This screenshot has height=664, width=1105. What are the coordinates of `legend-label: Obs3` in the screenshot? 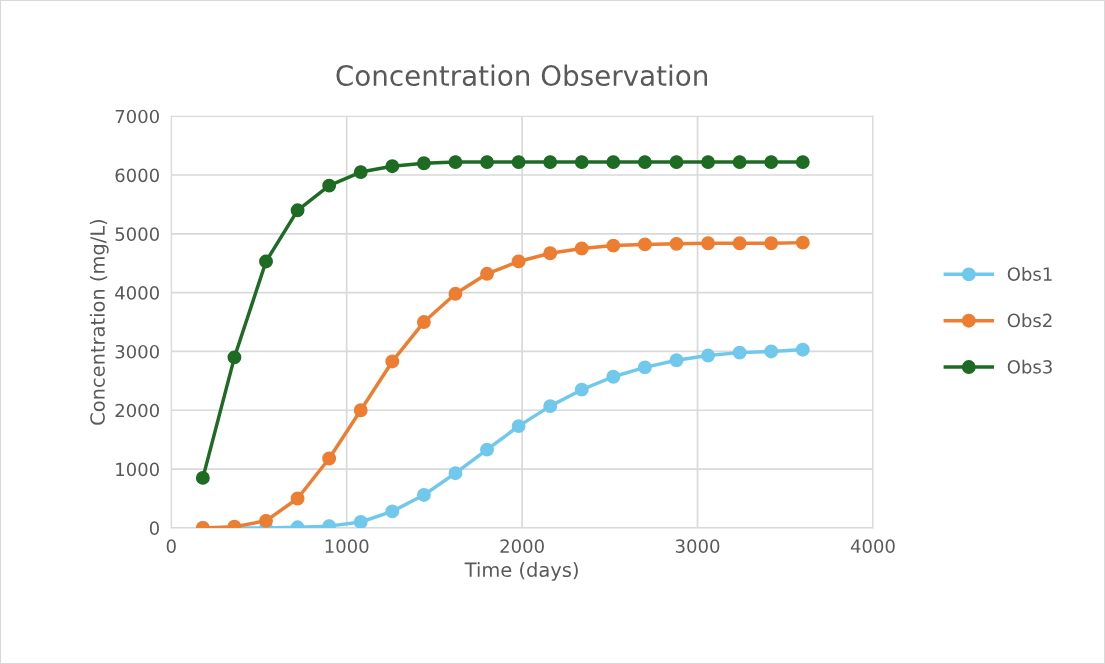 It's located at (1029, 366).